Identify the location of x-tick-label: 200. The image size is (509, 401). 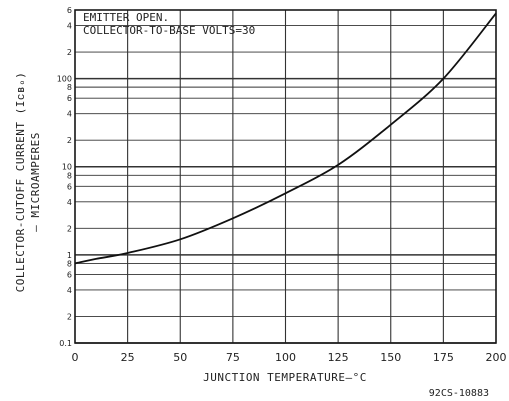
(496, 357).